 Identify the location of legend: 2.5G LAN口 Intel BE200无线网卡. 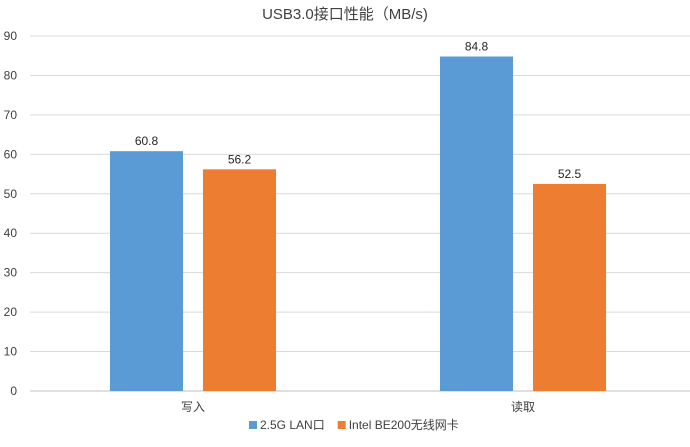
(354, 425).